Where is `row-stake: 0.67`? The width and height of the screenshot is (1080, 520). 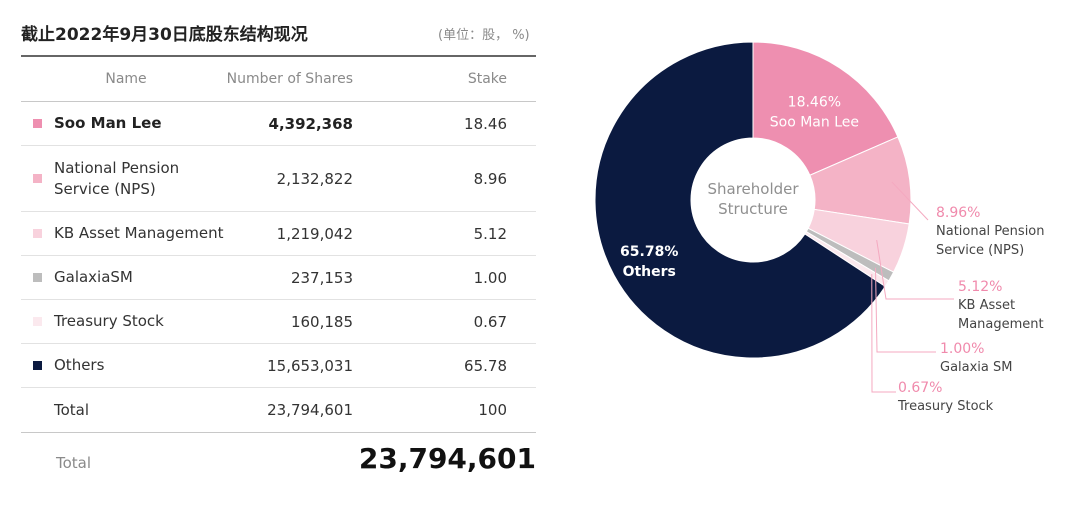
row-stake: 0.67 is located at coordinates (490, 321).